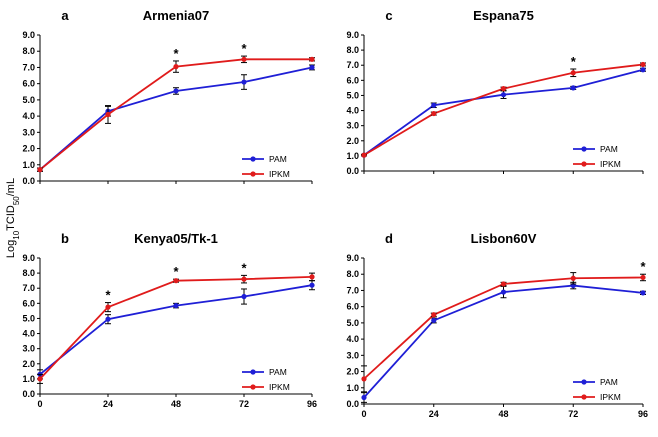  I want to click on ylabel-sub50: 50, so click(16, 200).